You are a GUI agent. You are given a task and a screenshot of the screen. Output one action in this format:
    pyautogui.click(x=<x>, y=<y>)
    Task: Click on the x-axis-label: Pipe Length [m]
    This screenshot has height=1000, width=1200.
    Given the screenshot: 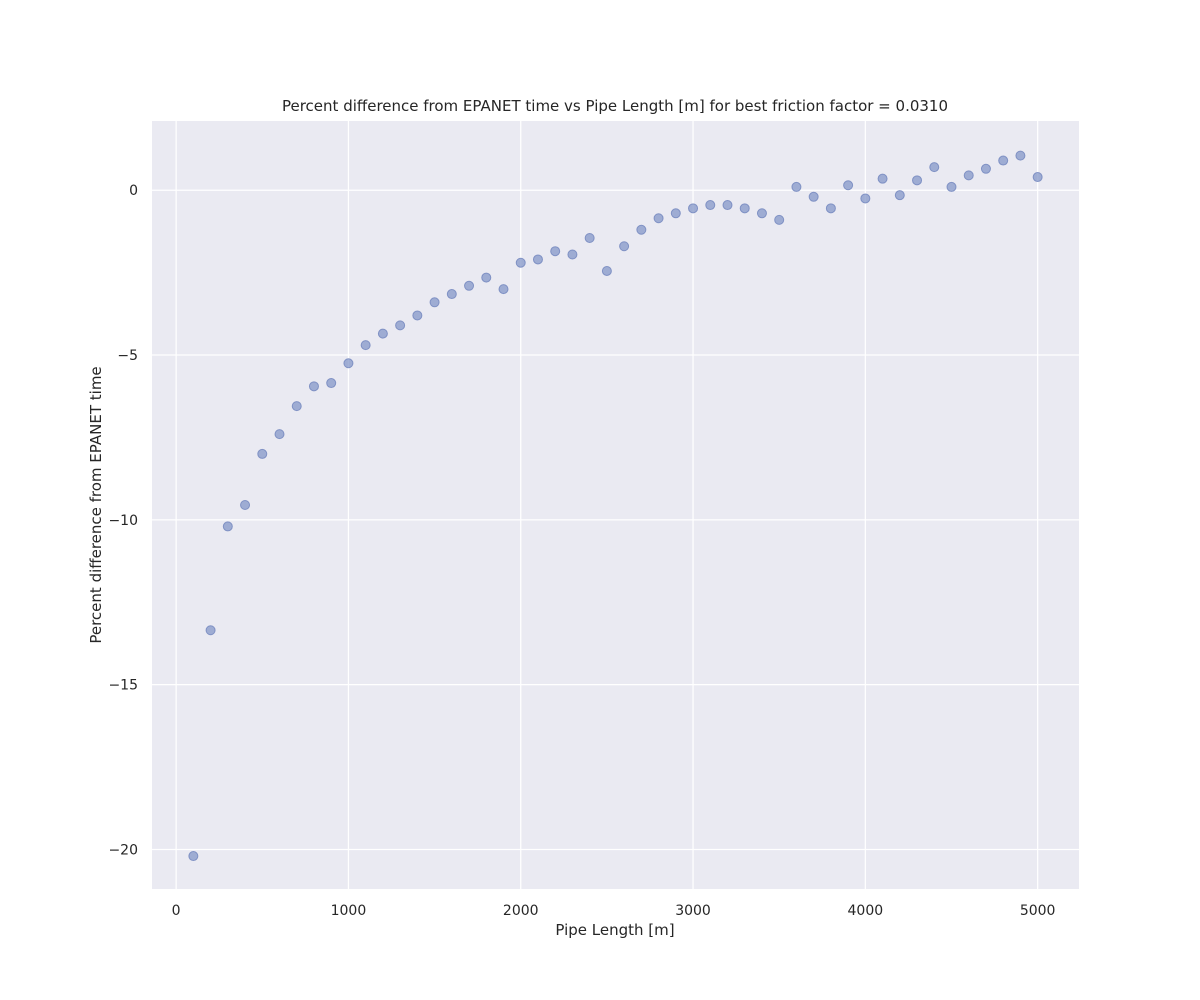 What is the action you would take?
    pyautogui.click(x=614, y=930)
    